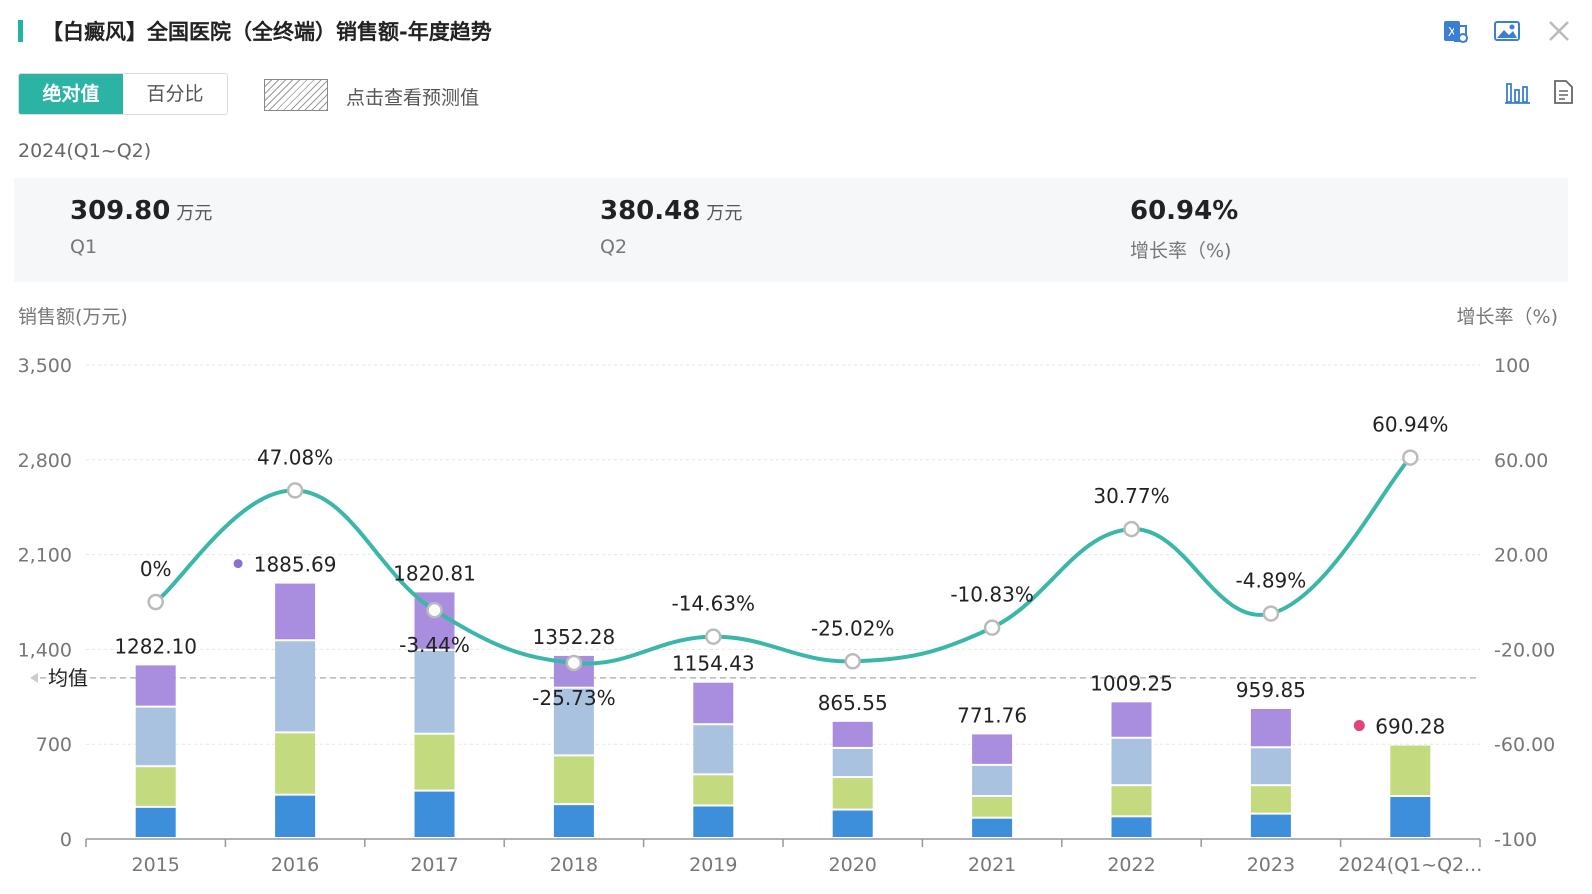  I want to click on bar-total-label: 865.55, so click(853, 703).